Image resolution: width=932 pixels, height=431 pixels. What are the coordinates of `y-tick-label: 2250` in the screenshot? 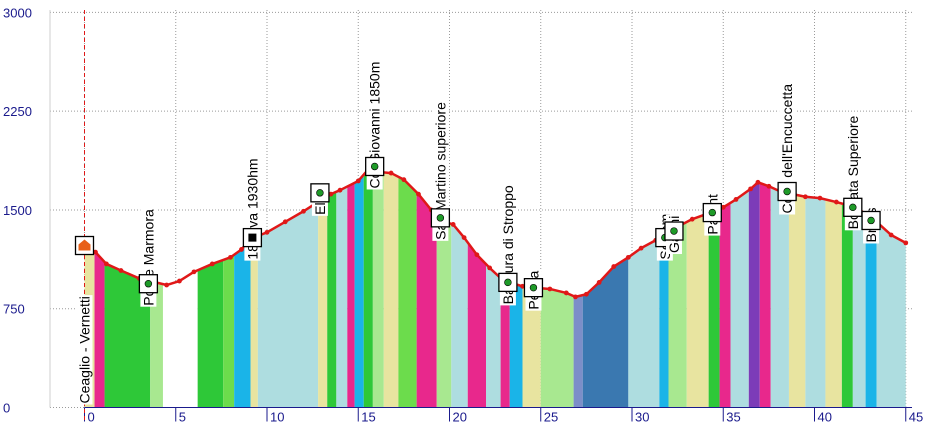 It's located at (17, 111).